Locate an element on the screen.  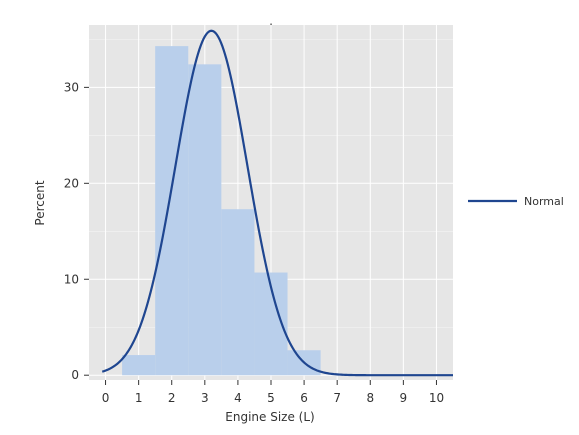
x-tick-label: 0 is located at coordinates (106, 398).